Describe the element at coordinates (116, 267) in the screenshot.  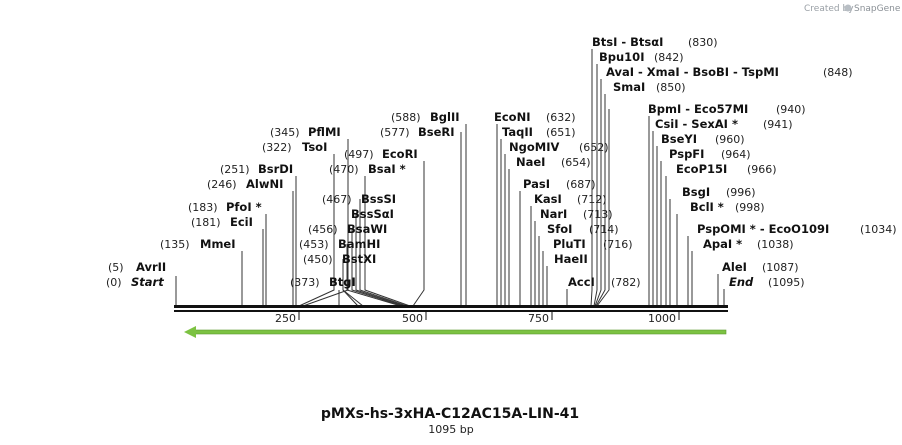
I see `site-position: (5)` at that location.